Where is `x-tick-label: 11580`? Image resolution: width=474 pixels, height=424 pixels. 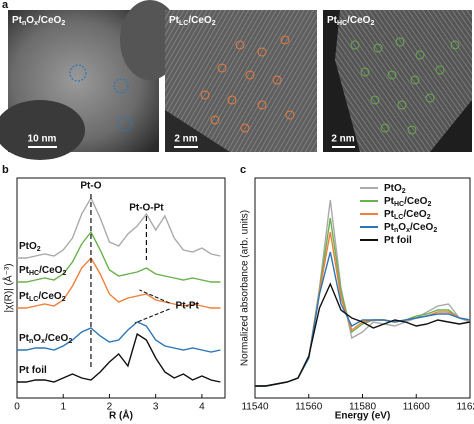
x-tick-label: 11580 is located at coordinates (363, 407).